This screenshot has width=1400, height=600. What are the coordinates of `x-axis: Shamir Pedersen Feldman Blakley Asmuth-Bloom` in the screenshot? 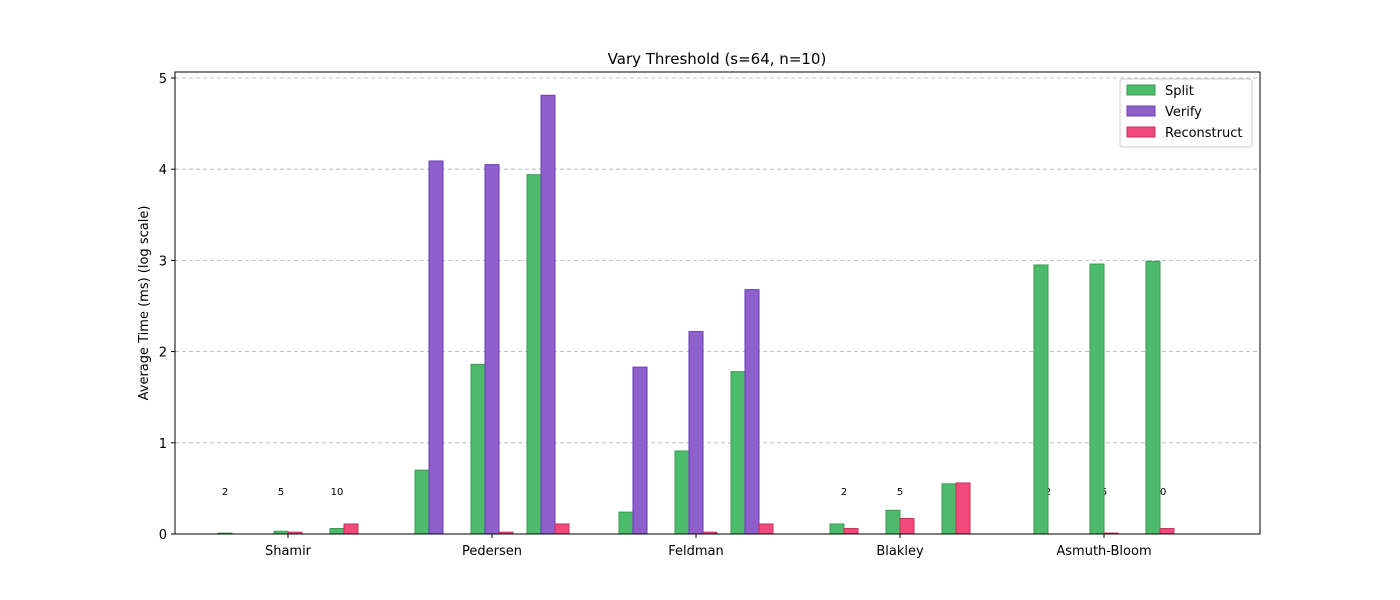 It's located at (708, 546).